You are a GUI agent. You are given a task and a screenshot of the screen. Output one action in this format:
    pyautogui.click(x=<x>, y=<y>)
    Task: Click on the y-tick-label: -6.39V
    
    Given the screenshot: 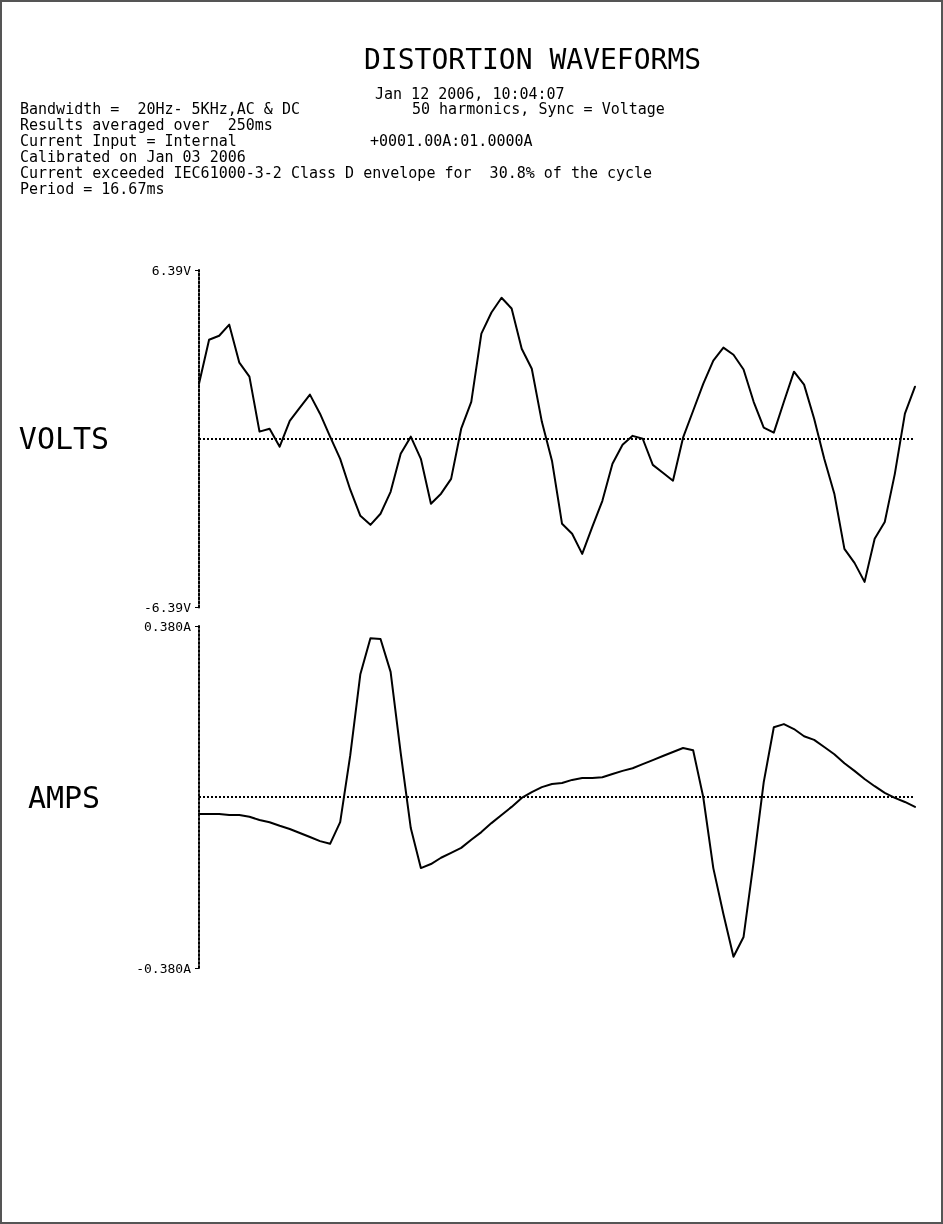 What is the action you would take?
    pyautogui.click(x=168, y=607)
    